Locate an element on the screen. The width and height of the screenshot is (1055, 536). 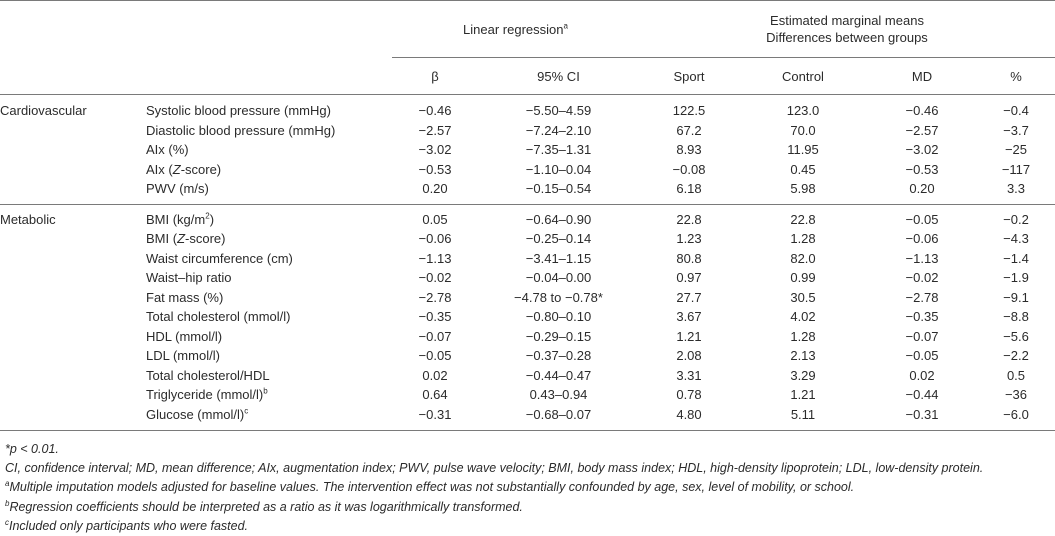
cell-beta: −3.02 is located at coordinates (435, 149).